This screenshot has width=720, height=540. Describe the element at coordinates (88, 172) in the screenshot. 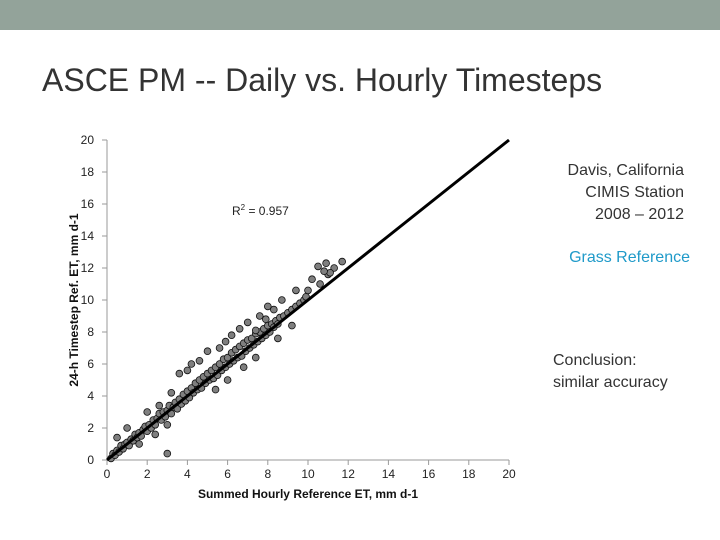

I see `y-tick-label: 18` at that location.